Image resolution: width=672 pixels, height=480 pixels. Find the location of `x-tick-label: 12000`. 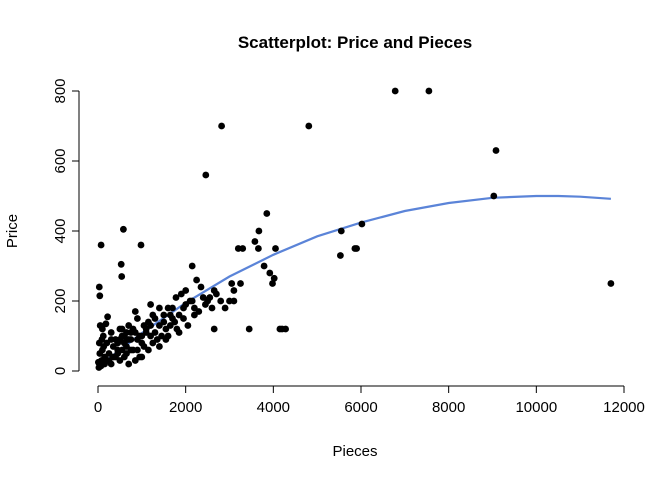

x-tick-label: 12000 is located at coordinates (624, 407).